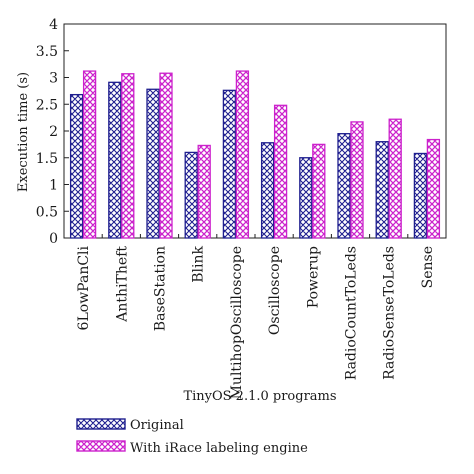  Describe the element at coordinates (420, 195) in the screenshot. I see `bar-original-Sense` at that location.